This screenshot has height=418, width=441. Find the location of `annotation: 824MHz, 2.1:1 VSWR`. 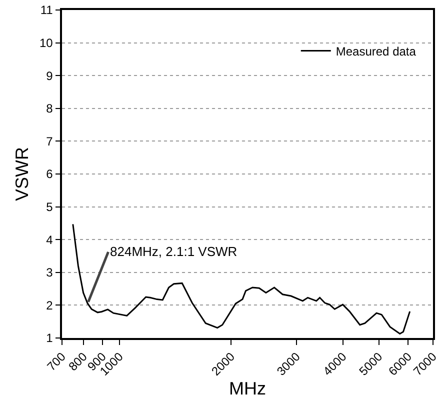

annotation: 824MHz, 2.1:1 VSWR is located at coordinates (174, 251).